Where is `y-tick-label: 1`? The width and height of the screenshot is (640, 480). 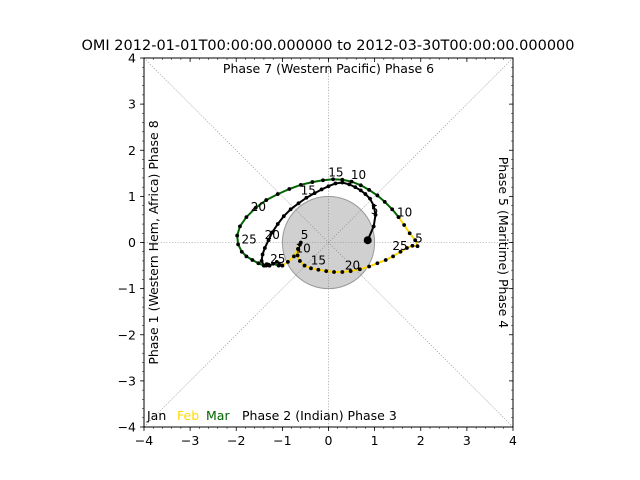 y-tick-label: 1 is located at coordinates (132, 196).